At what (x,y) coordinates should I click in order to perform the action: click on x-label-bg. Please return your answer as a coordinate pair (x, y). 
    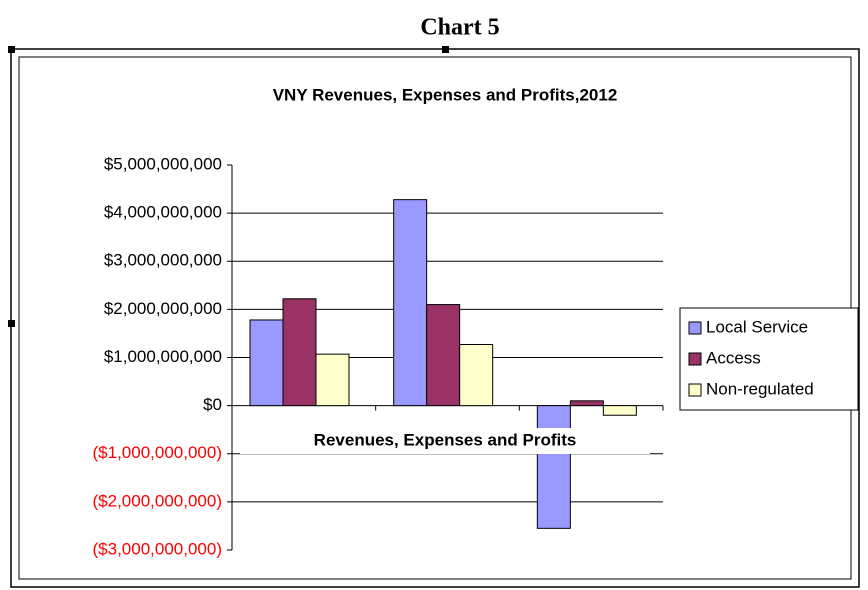
    Looking at the image, I should click on (445, 441).